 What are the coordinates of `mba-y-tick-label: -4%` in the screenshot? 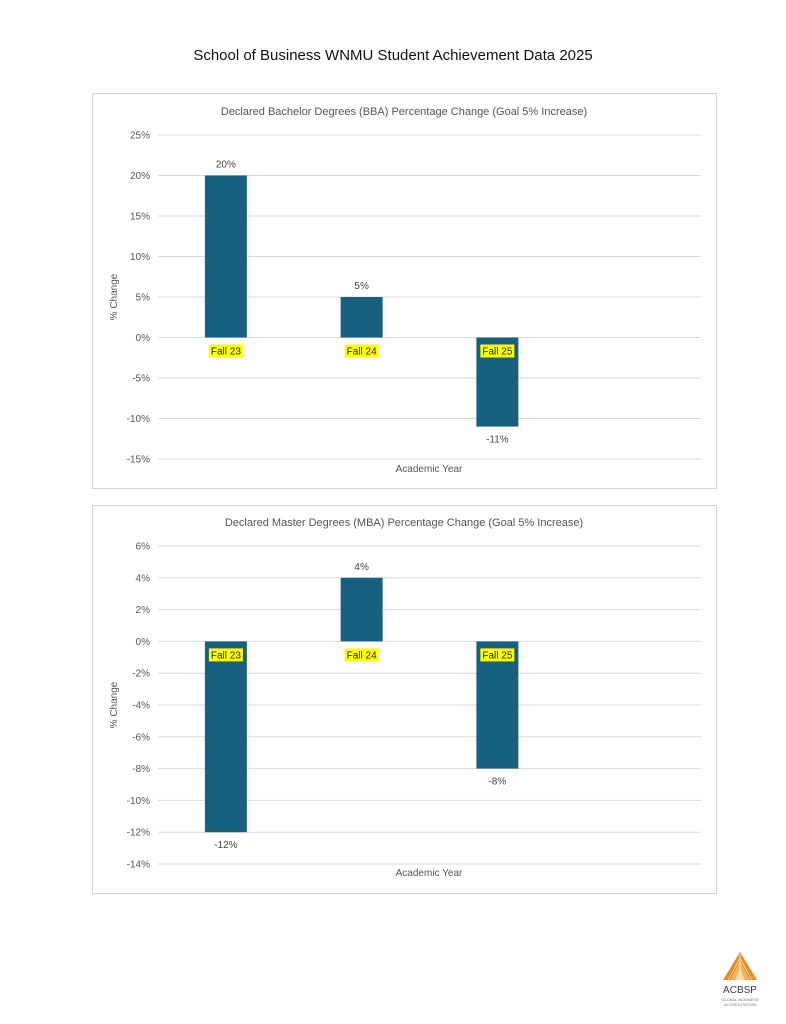 It's located at (141, 706).